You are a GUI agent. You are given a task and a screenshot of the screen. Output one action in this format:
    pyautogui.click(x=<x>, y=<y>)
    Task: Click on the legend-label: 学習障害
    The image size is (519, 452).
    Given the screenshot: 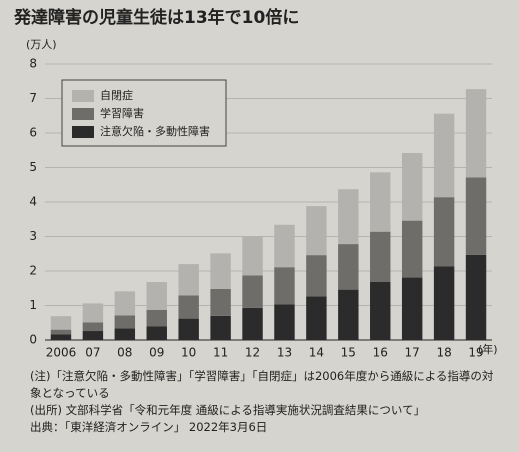 What is the action you would take?
    pyautogui.click(x=122, y=113)
    